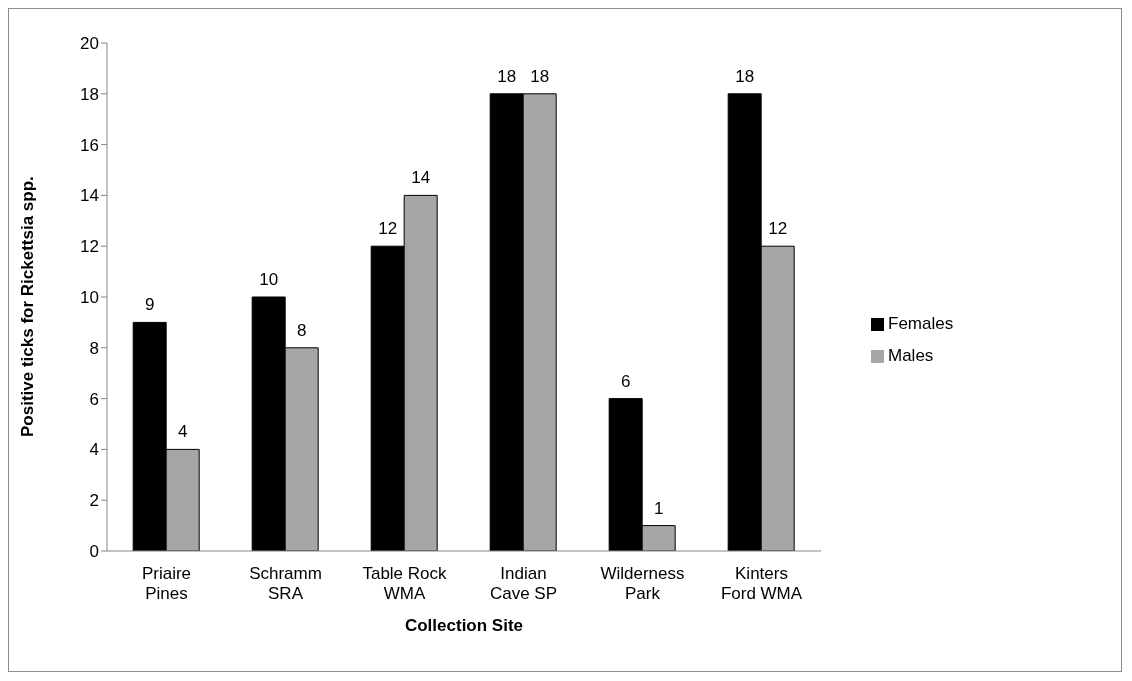  I want to click on x-axis-title: Collection Site, so click(464, 625).